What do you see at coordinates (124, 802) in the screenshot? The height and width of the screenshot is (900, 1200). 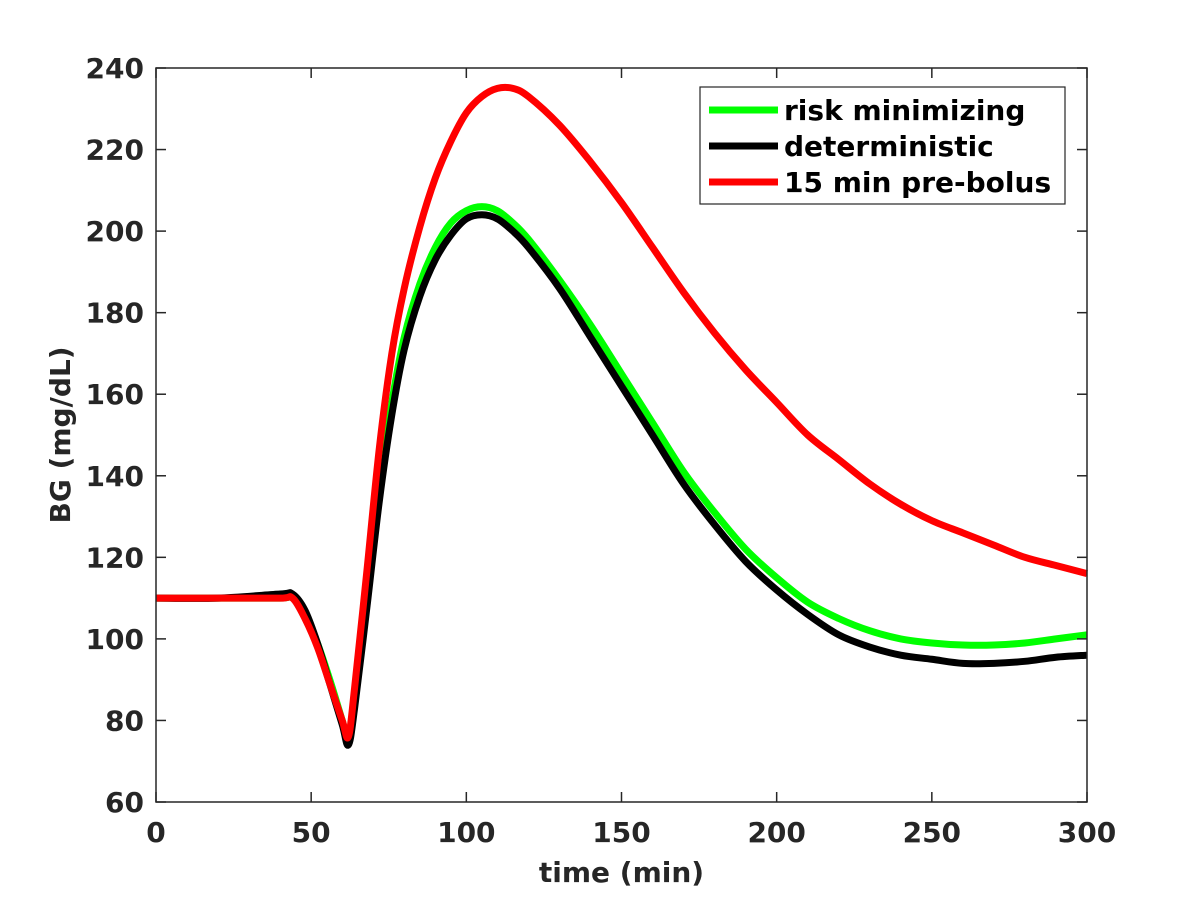 I see `y-tick-label: 60` at bounding box center [124, 802].